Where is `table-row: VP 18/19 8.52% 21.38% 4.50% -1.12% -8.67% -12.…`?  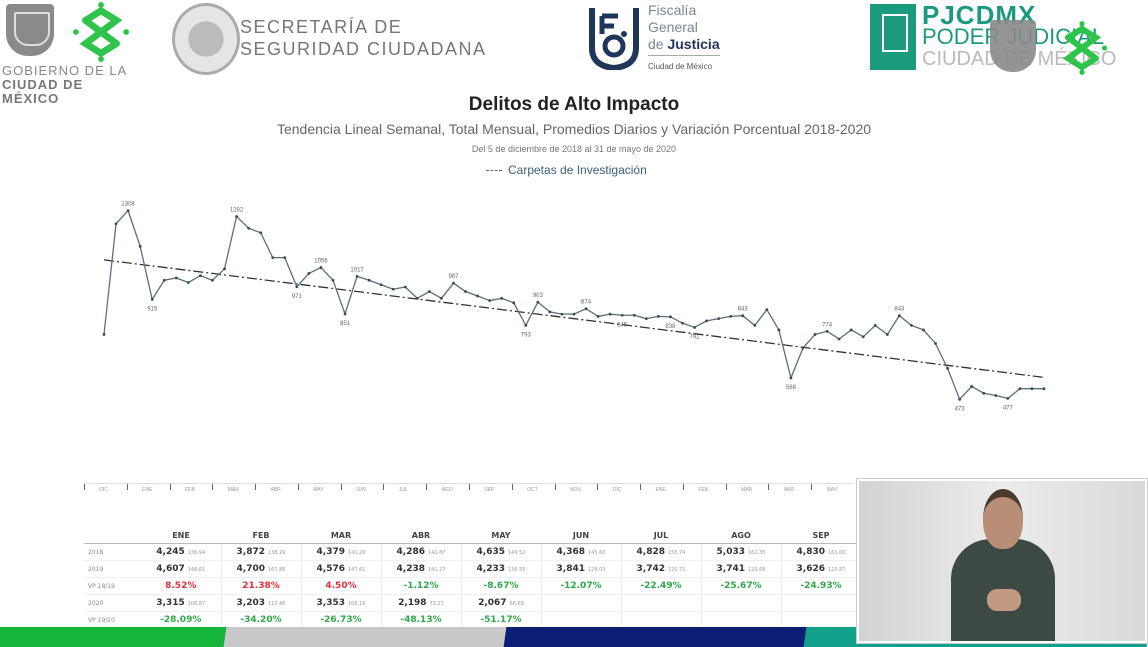 table-row: VP 18/19 8.52% 21.38% 4.50% -1.12% -8.67% -12.… is located at coordinates (473, 586).